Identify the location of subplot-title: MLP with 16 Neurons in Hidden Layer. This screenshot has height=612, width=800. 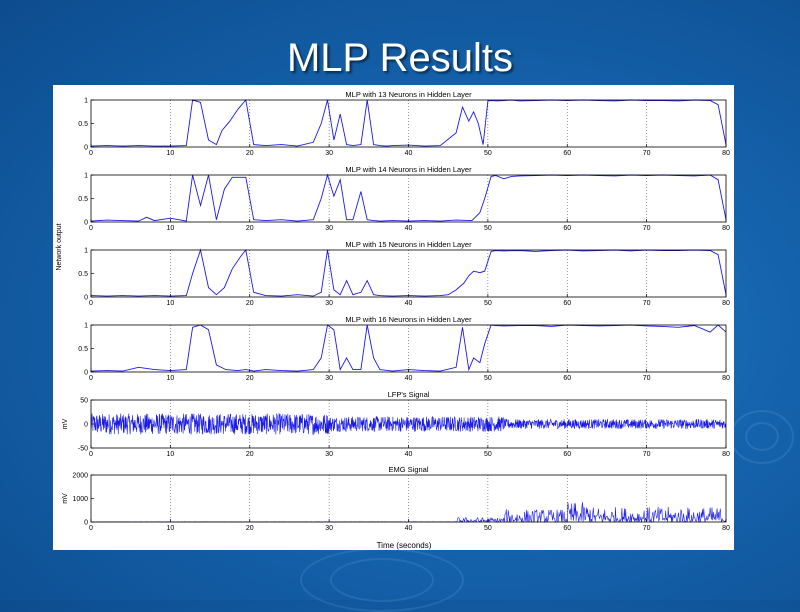
(408, 319).